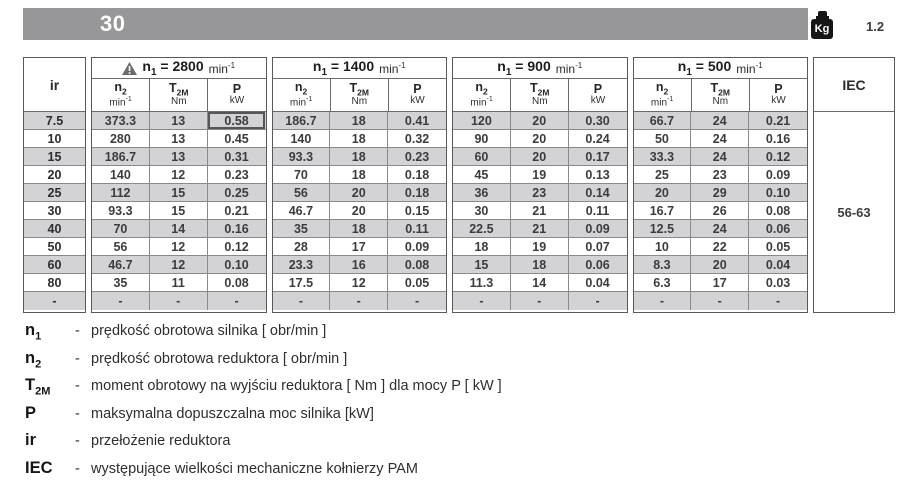 The height and width of the screenshot is (493, 918). Describe the element at coordinates (597, 138) in the screenshot. I see `value-cell: 0.24` at that location.